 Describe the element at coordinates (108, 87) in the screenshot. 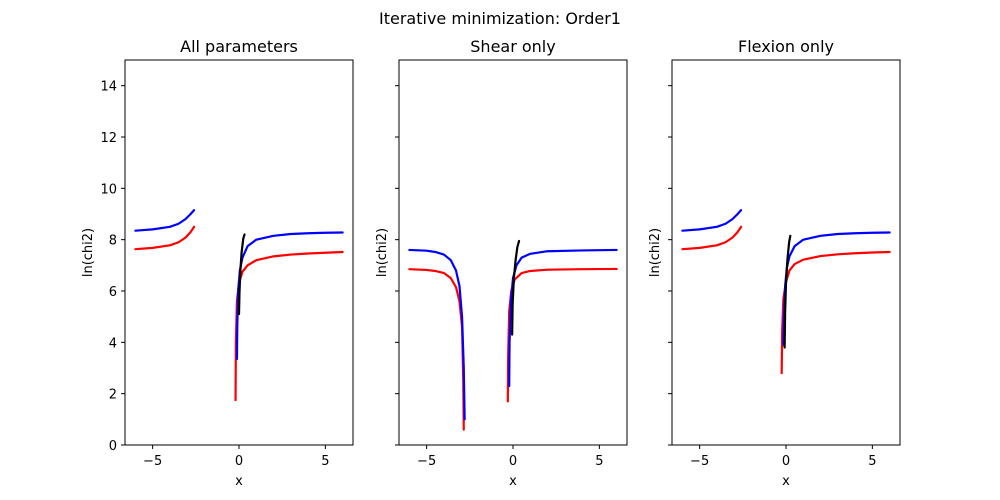

I see `y-tick-label: 14` at that location.